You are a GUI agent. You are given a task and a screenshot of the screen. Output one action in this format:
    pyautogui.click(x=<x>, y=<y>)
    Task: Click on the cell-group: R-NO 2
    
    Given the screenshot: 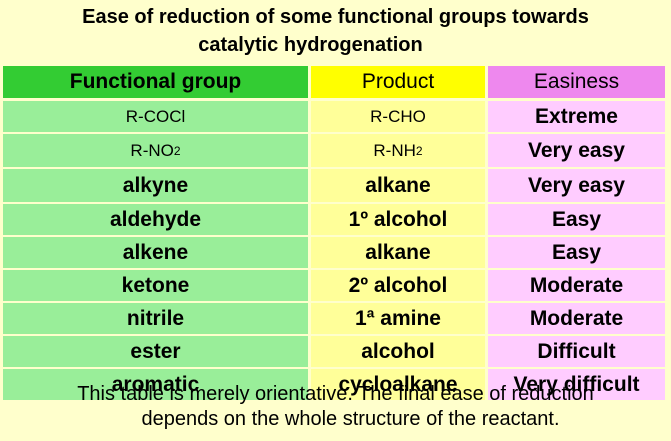 What is the action you would take?
    pyautogui.click(x=155, y=150)
    